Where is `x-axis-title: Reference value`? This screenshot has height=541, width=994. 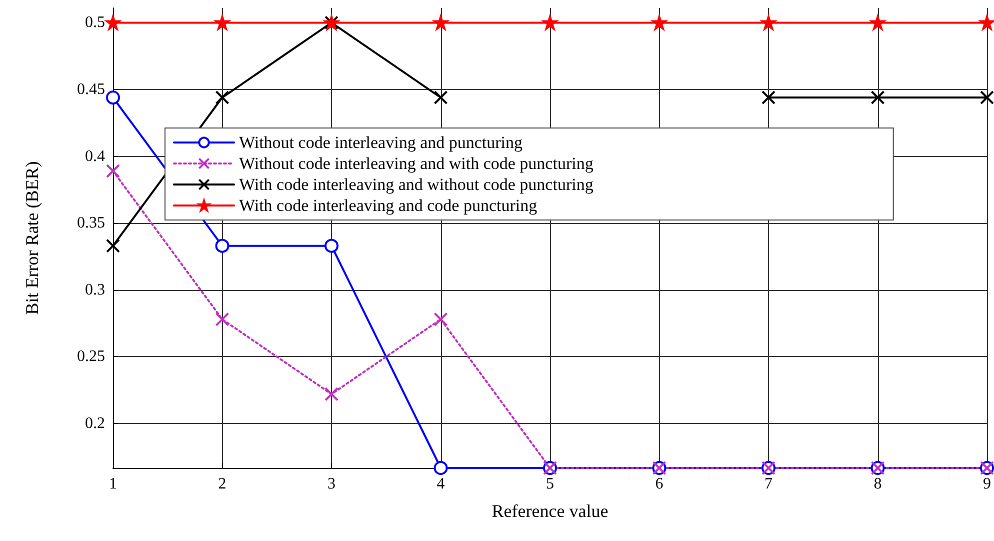
x-axis-title: Reference value is located at coordinates (550, 511).